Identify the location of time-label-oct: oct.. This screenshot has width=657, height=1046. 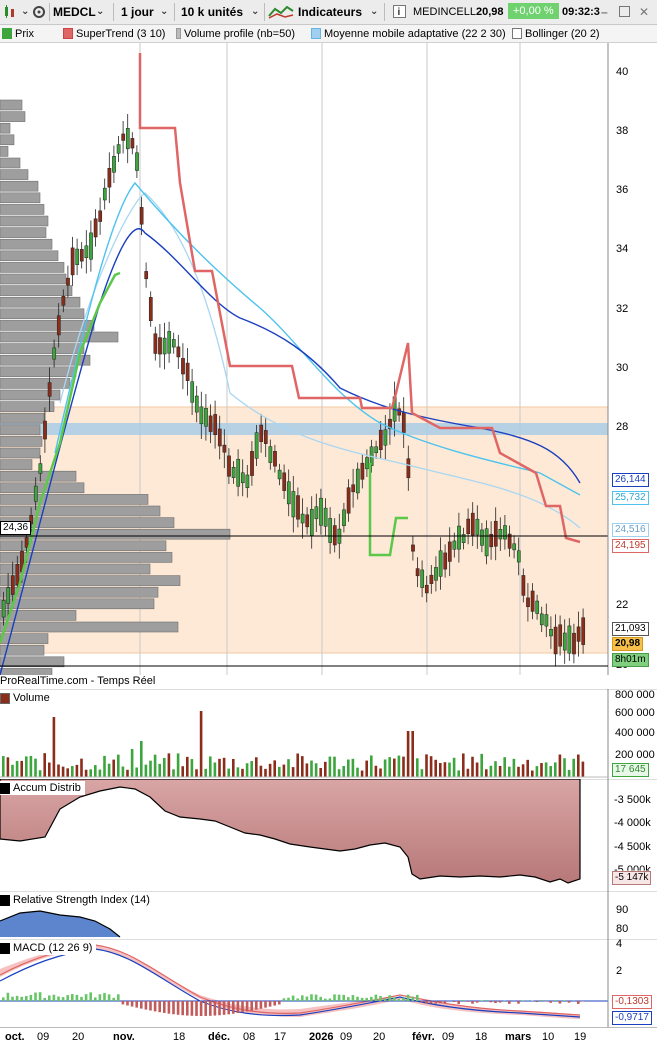
(15, 1037).